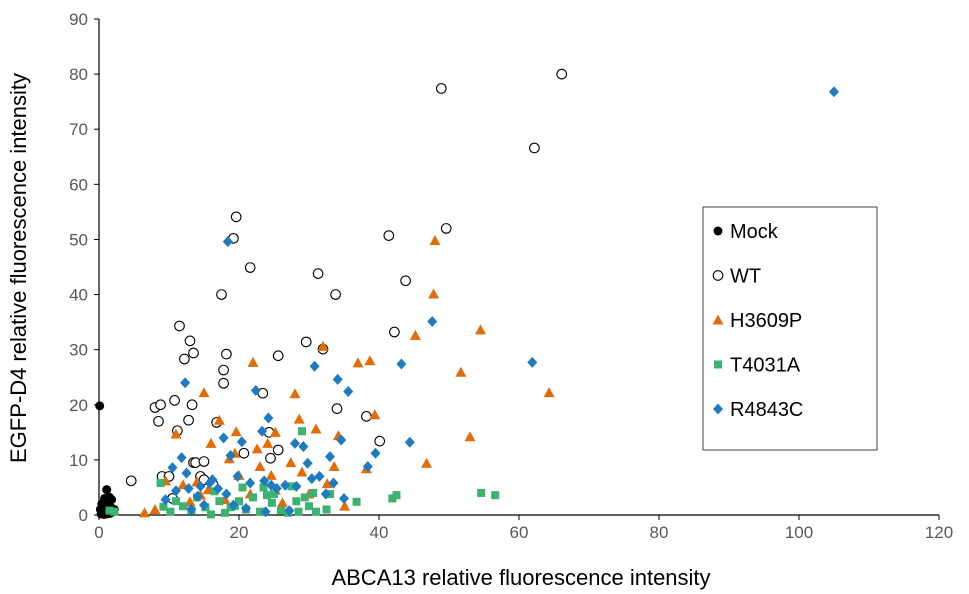 This screenshot has width=969, height=594. What do you see at coordinates (78, 184) in the screenshot?
I see `y-tick-label: 60` at bounding box center [78, 184].